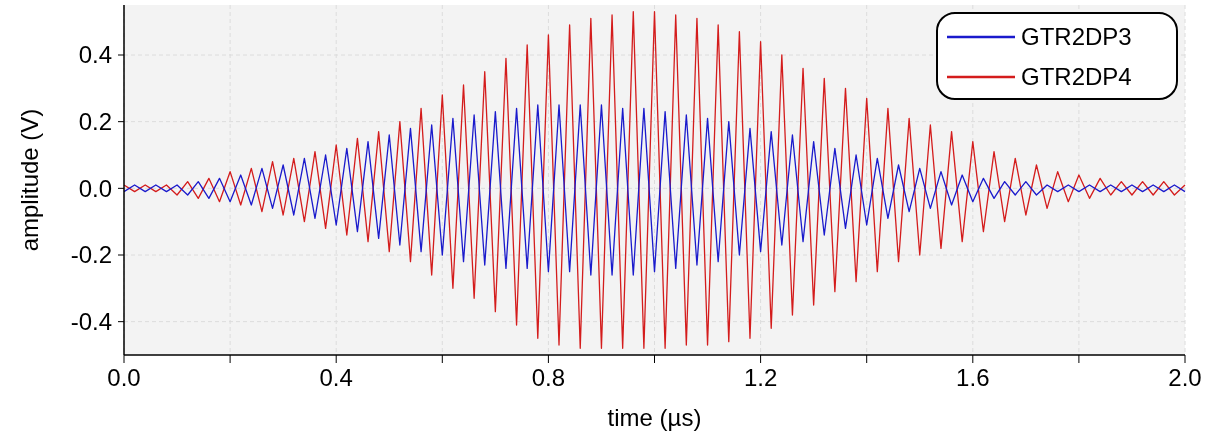  What do you see at coordinates (95, 122) in the screenshot?
I see `y-tick-label: 0.2` at bounding box center [95, 122].